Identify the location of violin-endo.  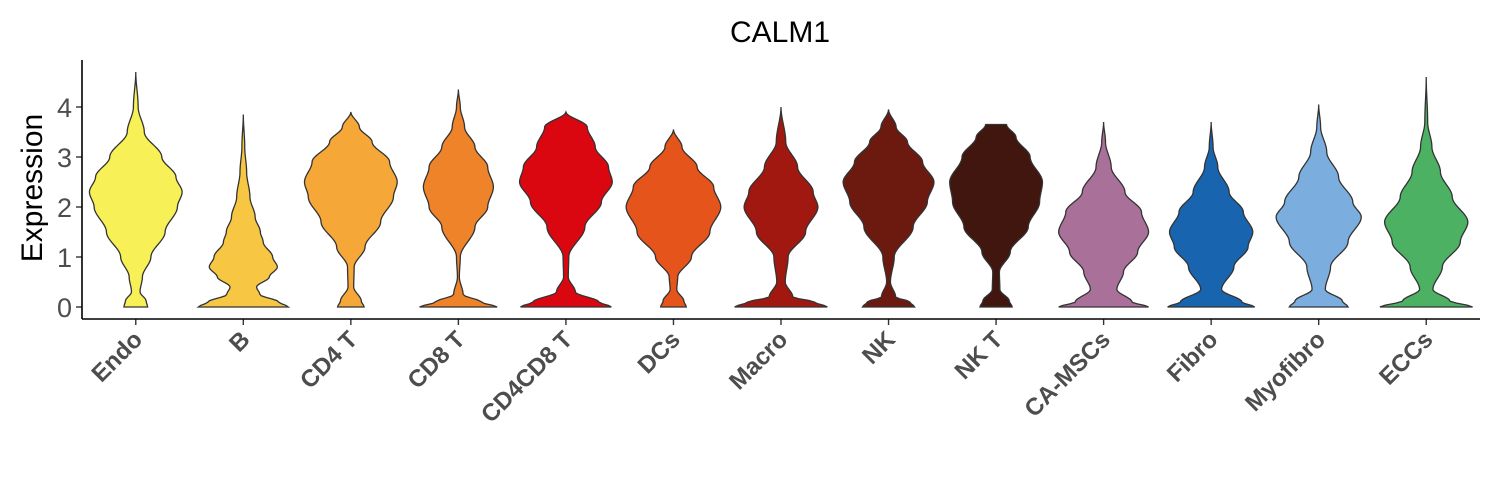
(135, 189).